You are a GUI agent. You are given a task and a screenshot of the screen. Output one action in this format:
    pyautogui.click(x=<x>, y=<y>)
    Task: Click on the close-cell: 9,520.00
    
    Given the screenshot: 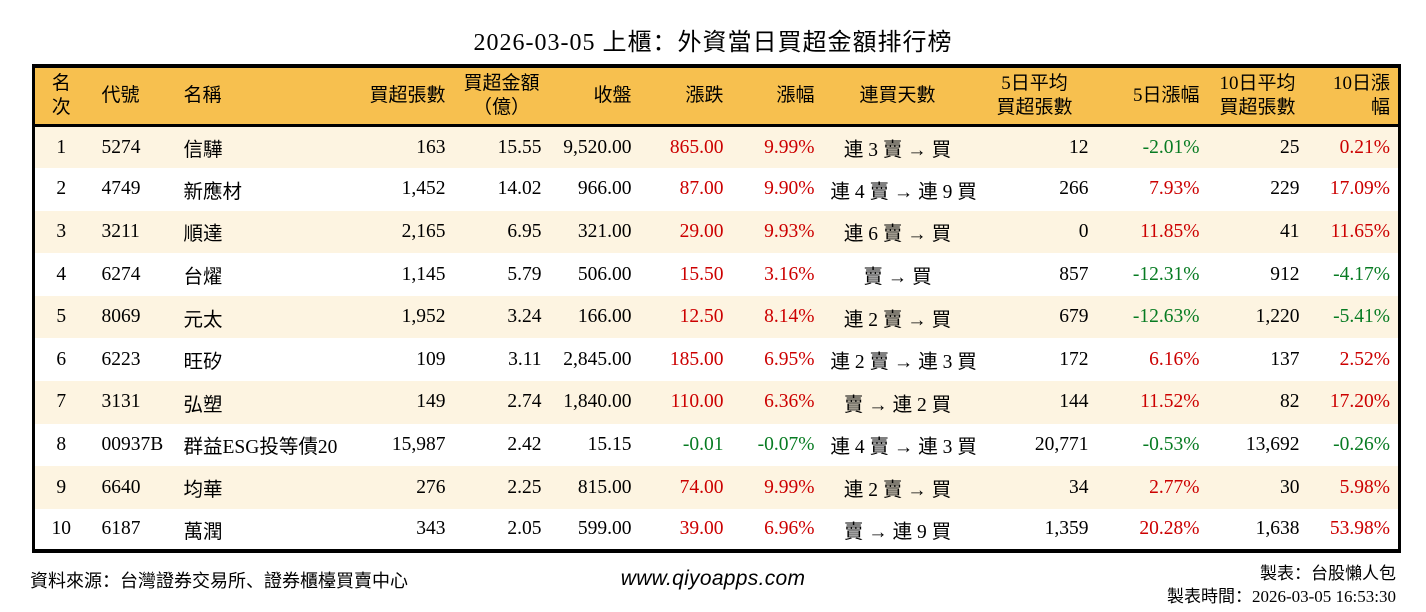 What is the action you would take?
    pyautogui.click(x=597, y=147)
    